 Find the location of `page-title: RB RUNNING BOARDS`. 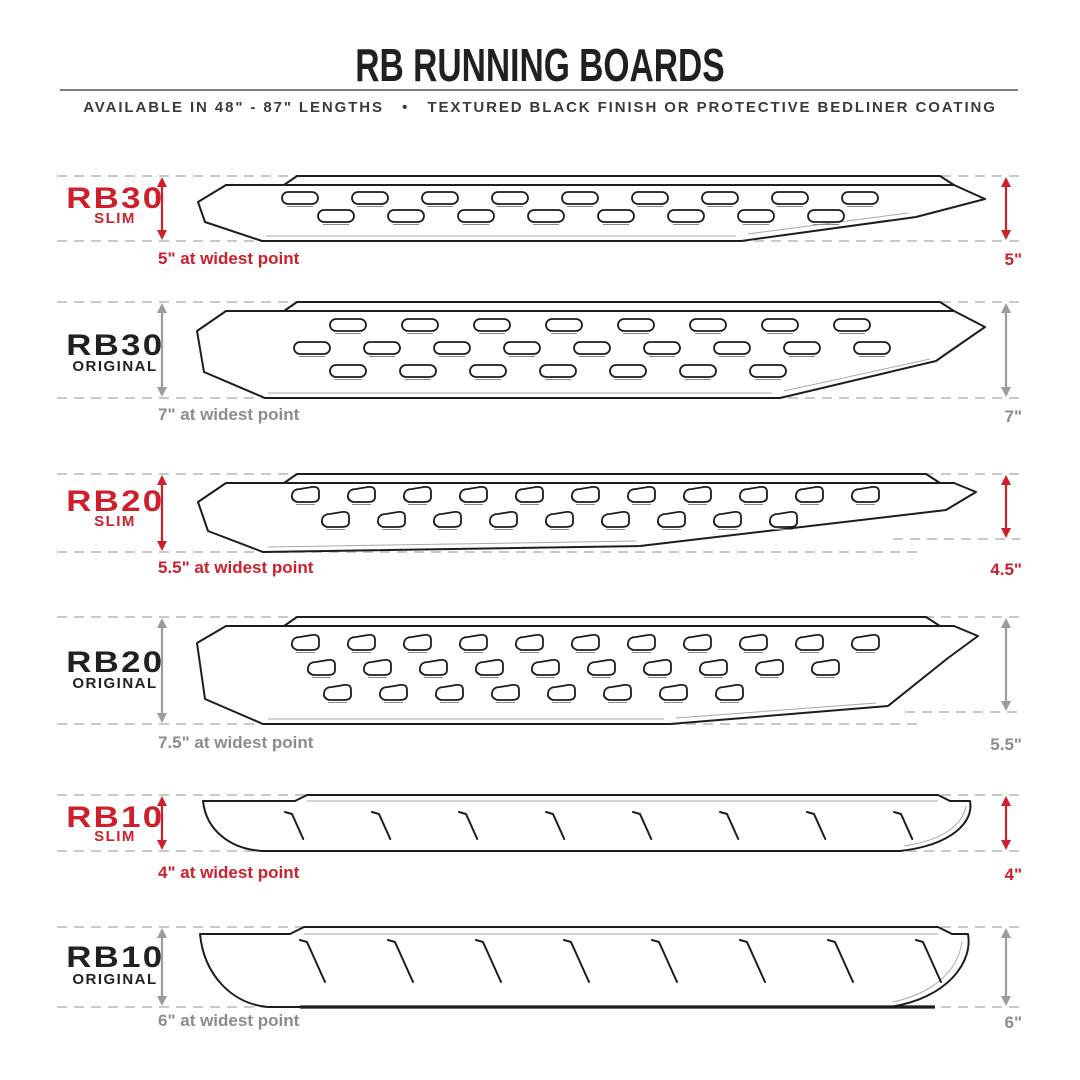

page-title: RB RUNNING BOARDS is located at coordinates (540, 65).